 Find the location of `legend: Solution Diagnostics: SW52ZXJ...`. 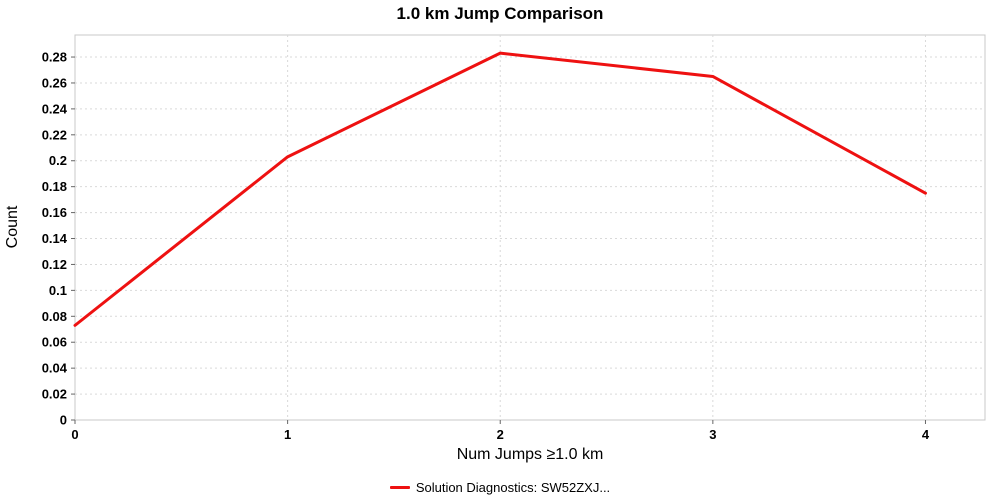

legend: Solution Diagnostics: SW52ZXJ... is located at coordinates (500, 487).